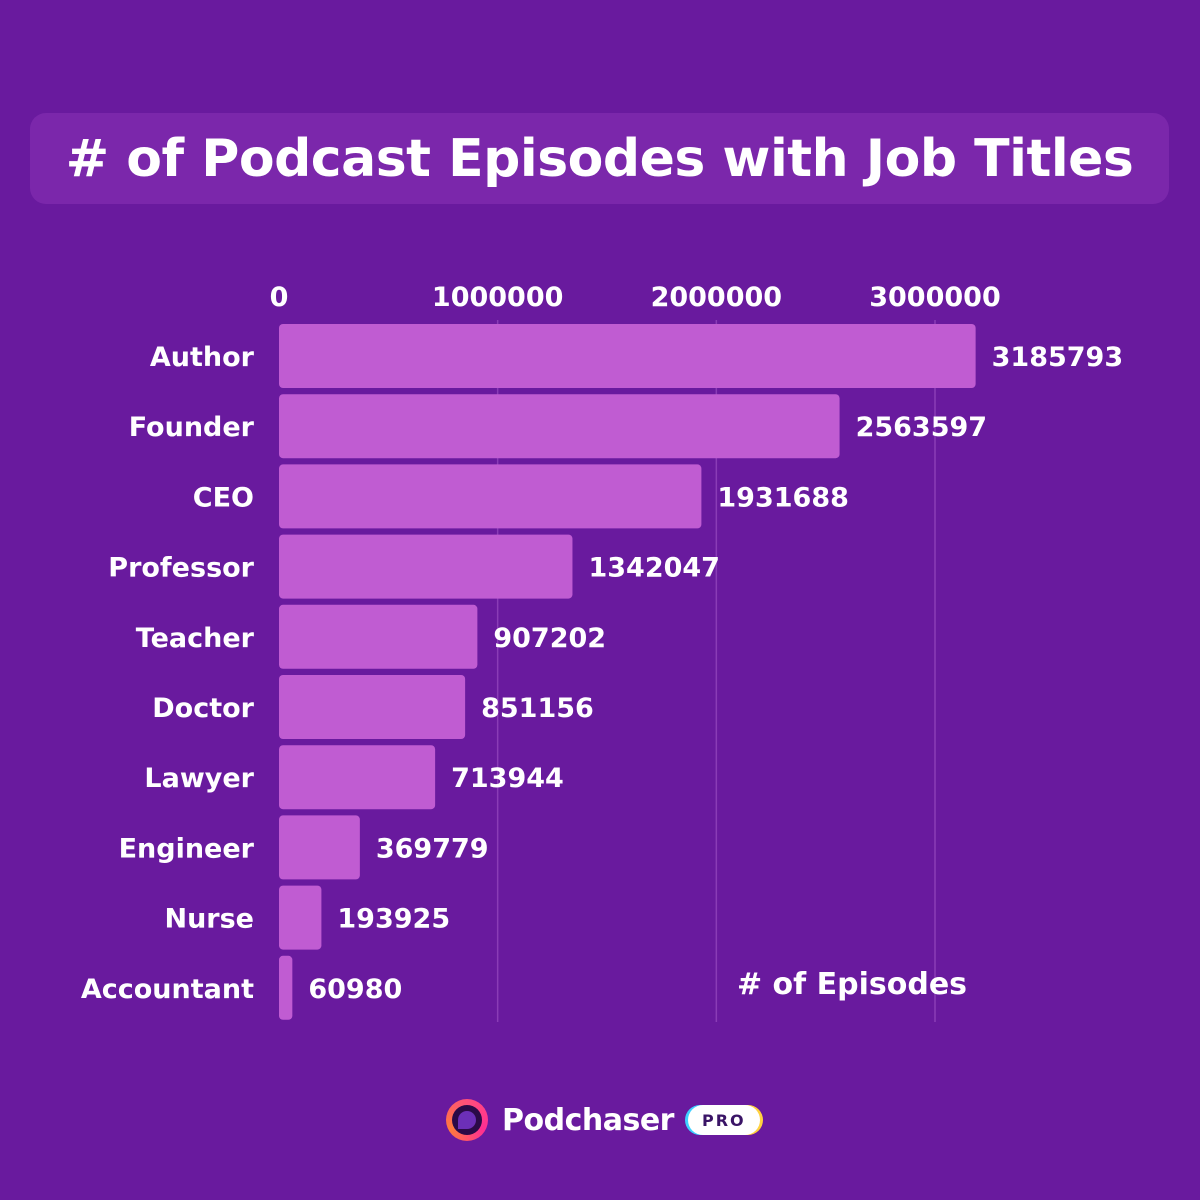  What do you see at coordinates (549, 638) in the screenshot?
I see `value-label: 907202` at bounding box center [549, 638].